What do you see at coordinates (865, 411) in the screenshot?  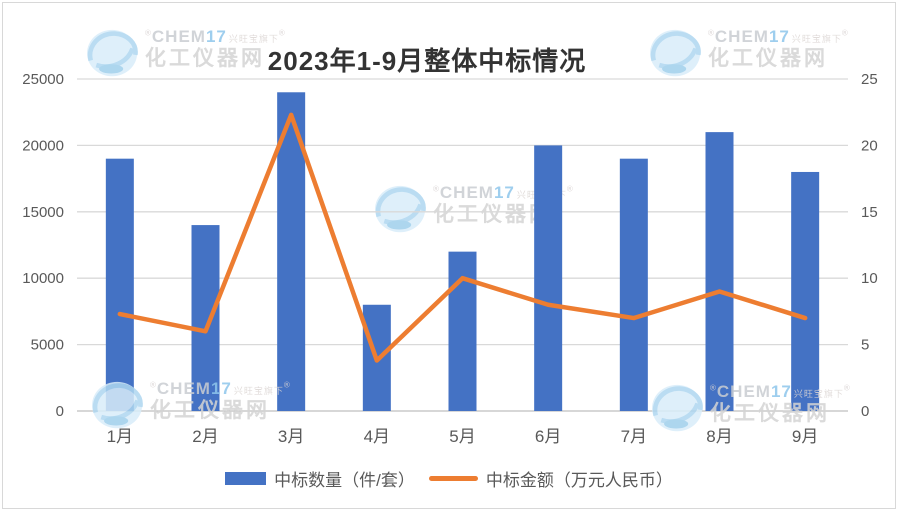 I see `right-axis-tick-label: 0` at bounding box center [865, 411].